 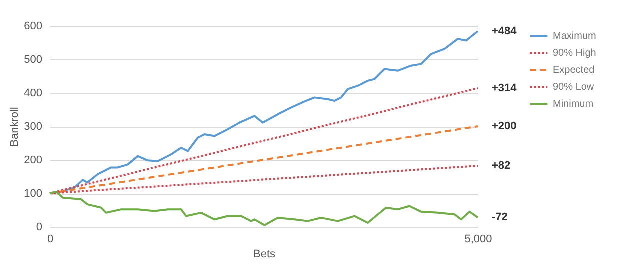 I want to click on y-tick-label: 600, so click(x=33, y=26).